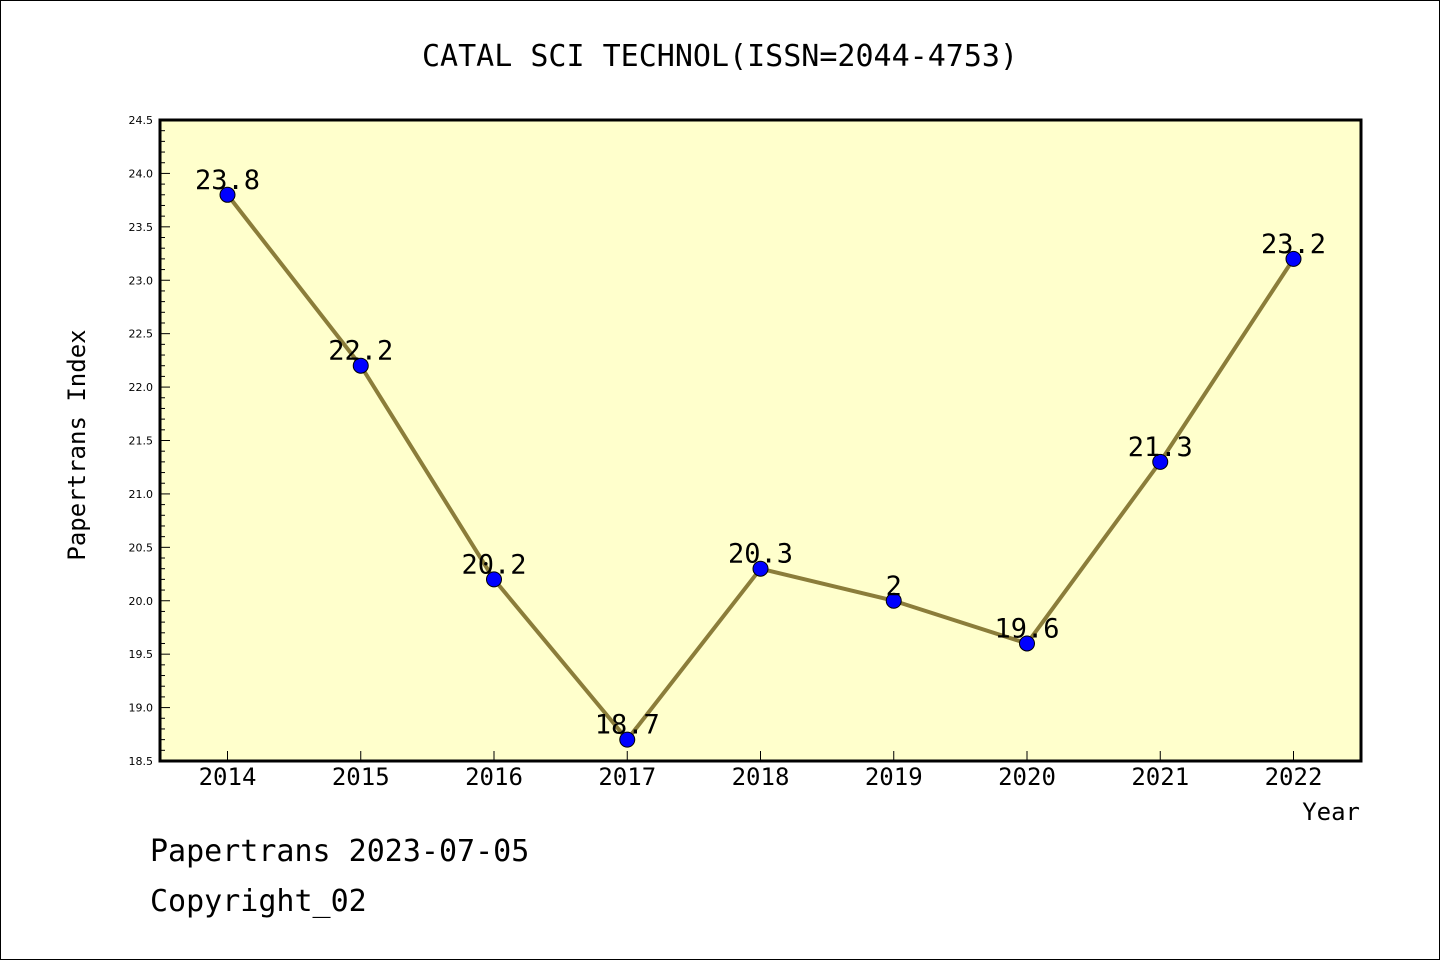 The image size is (1440, 960). I want to click on x-tick-label: 2014, so click(228, 777).